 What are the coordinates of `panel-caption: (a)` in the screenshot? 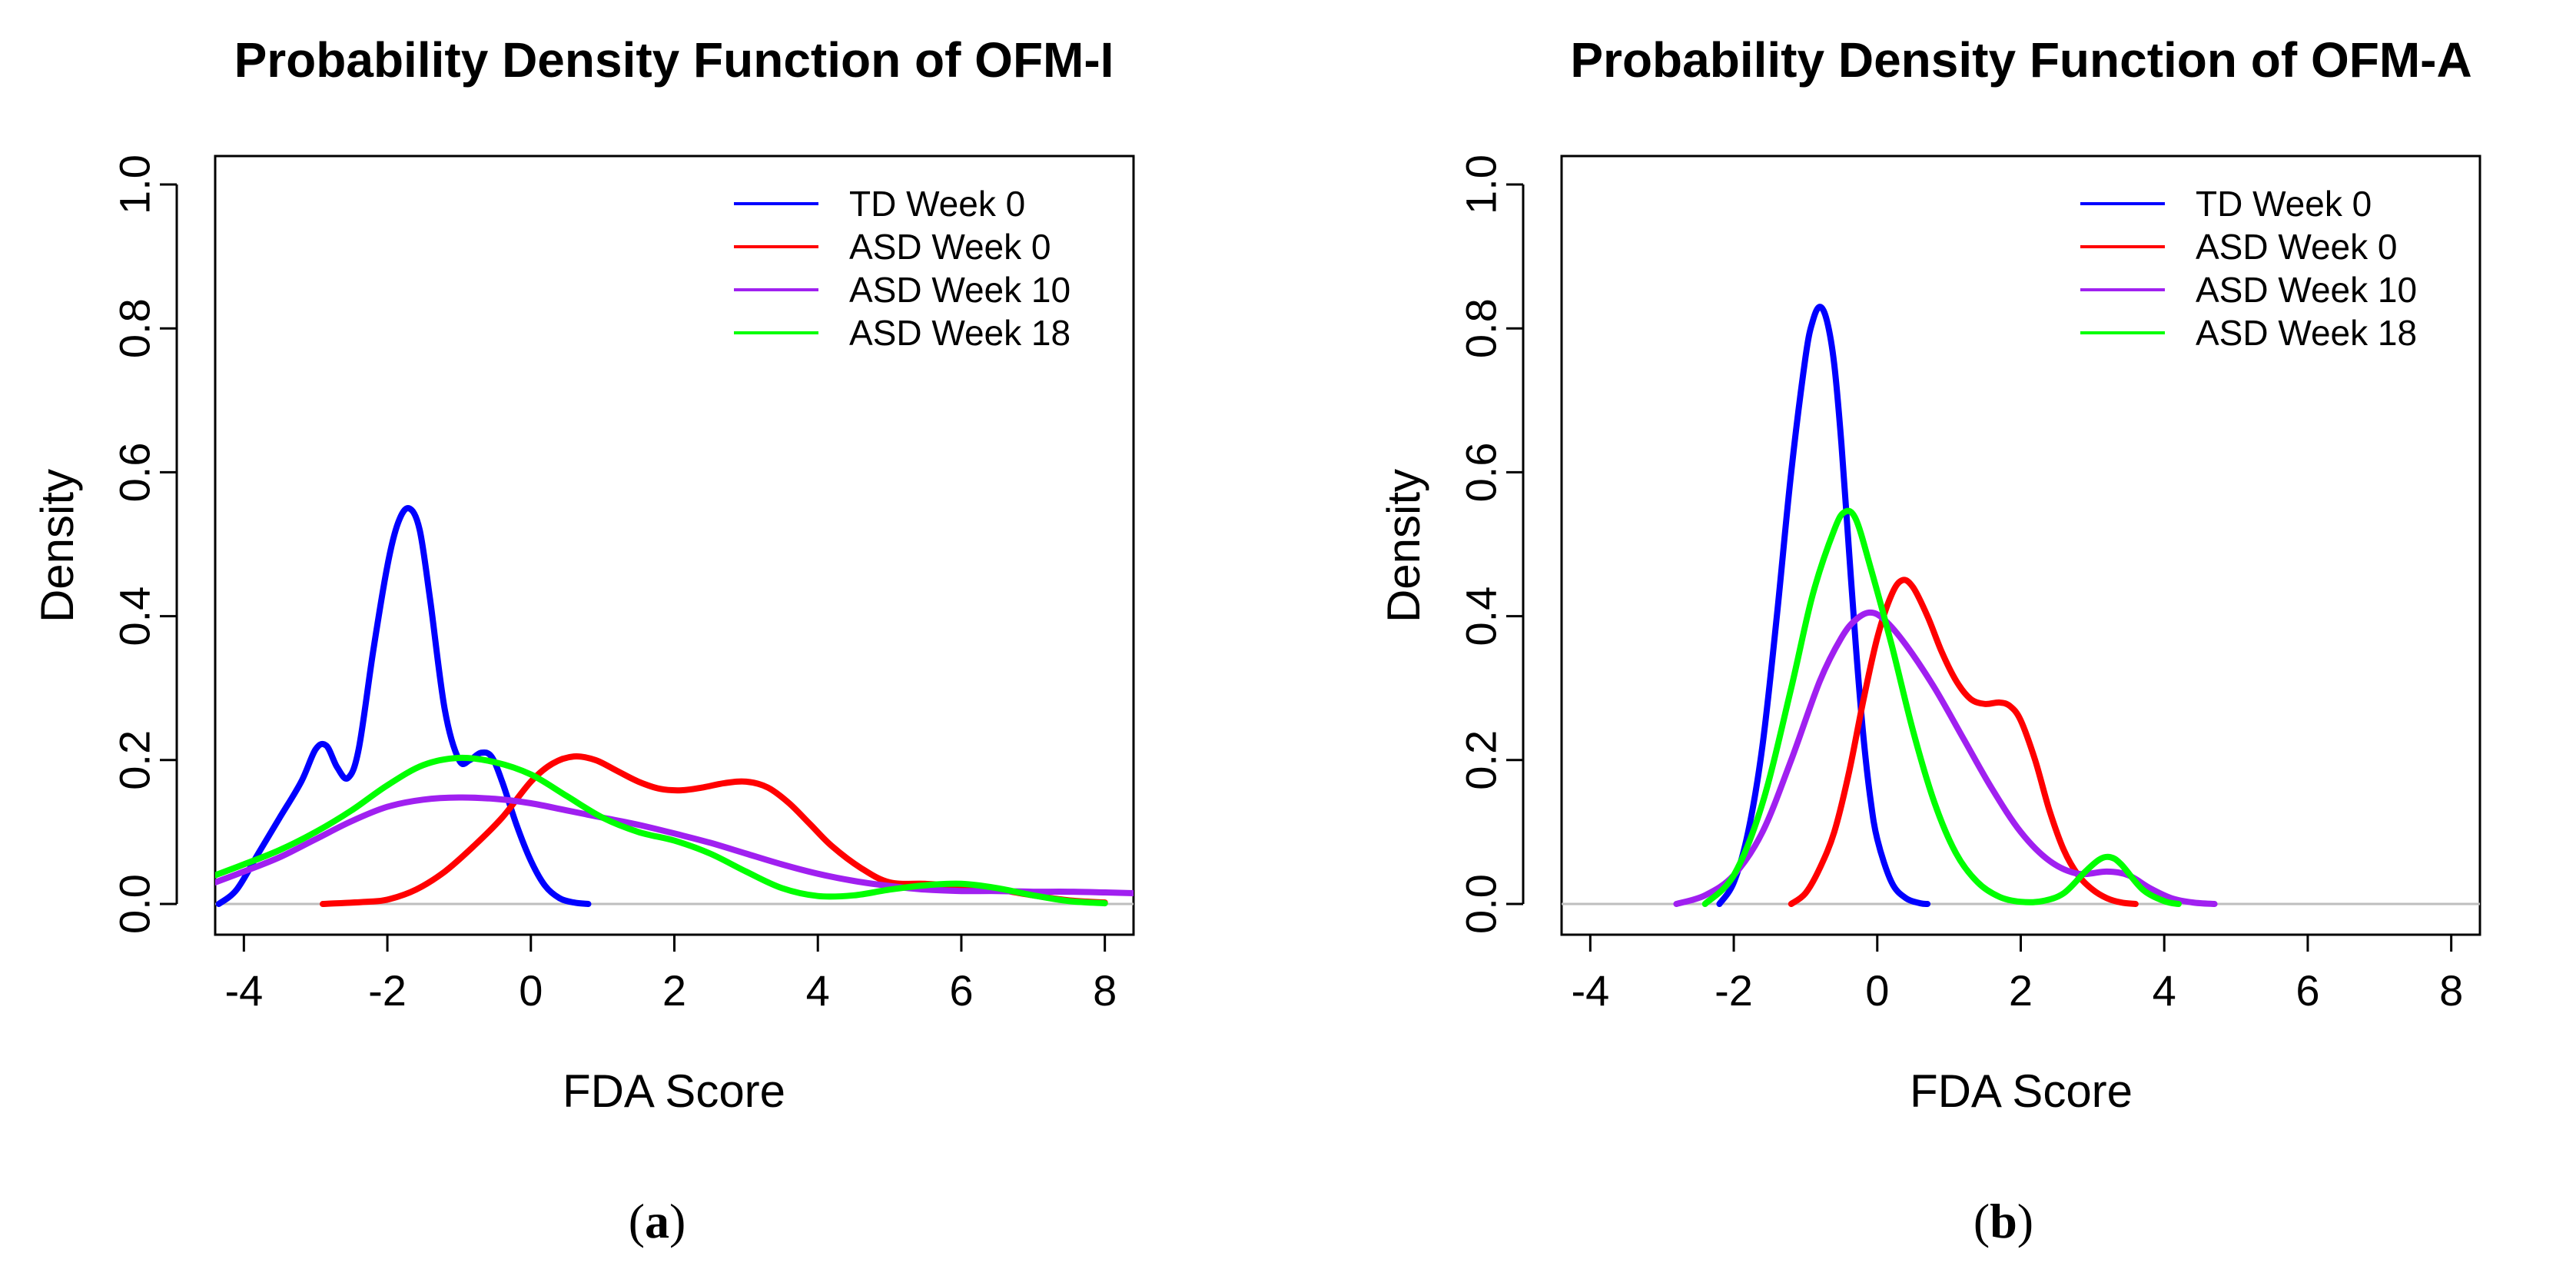 It's located at (657, 1221).